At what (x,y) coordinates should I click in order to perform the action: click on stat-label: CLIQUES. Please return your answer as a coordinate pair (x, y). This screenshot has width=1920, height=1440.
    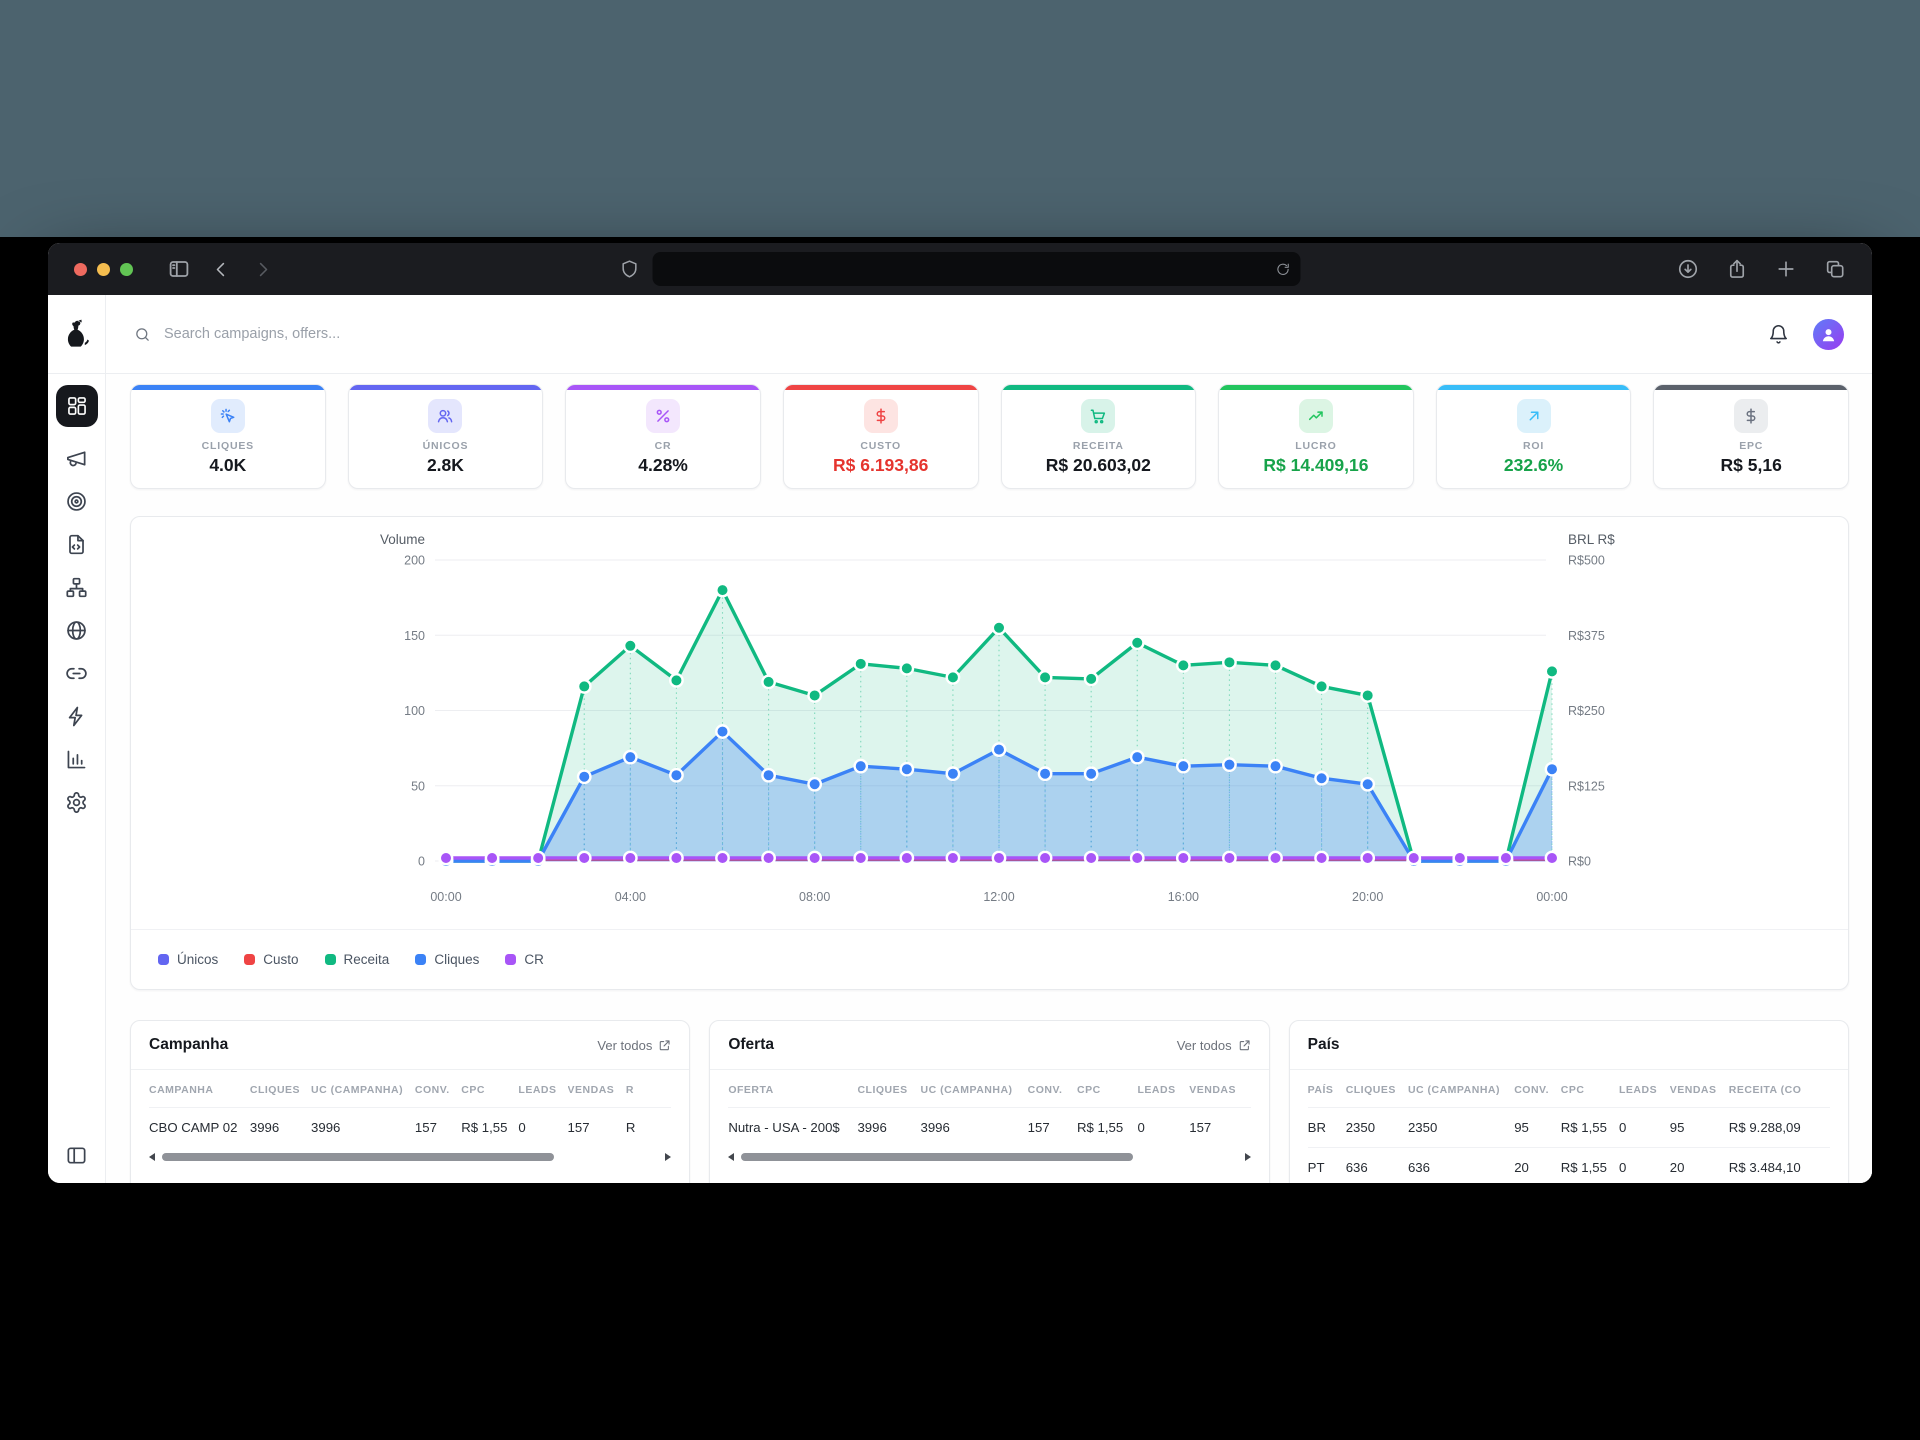
    Looking at the image, I should click on (227, 446).